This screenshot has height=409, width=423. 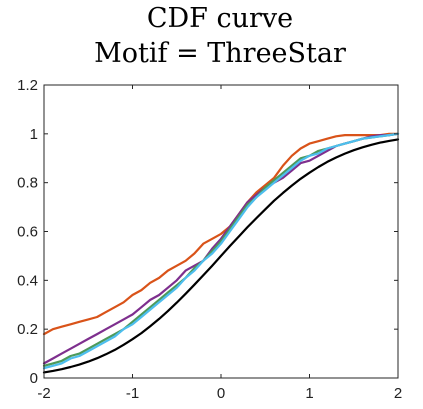 What do you see at coordinates (27, 85) in the screenshot?
I see `y-tick-label: 1.2` at bounding box center [27, 85].